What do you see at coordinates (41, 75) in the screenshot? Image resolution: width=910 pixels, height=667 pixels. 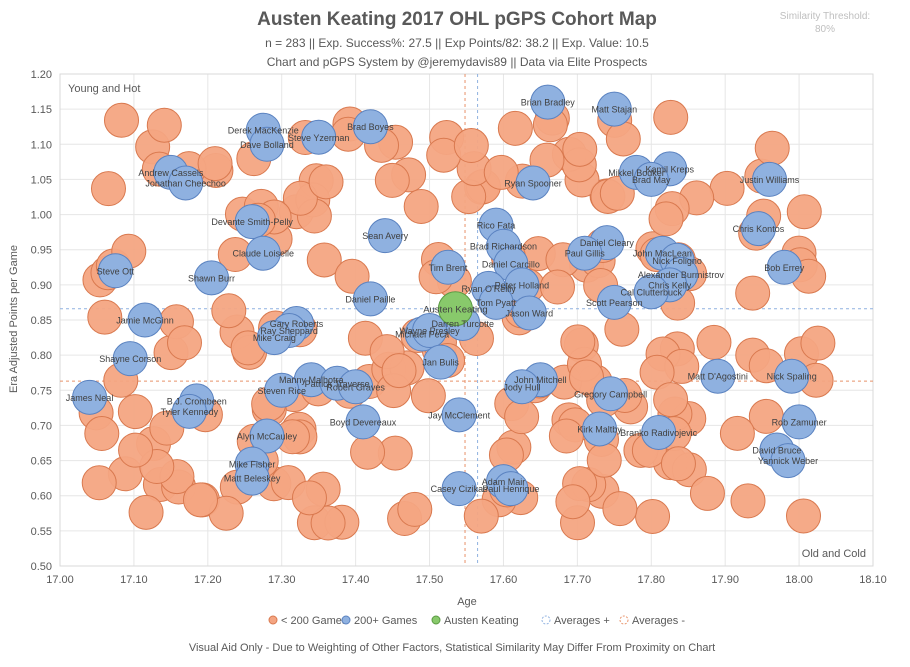 I see `y-tick-label: 1.20` at bounding box center [41, 75].